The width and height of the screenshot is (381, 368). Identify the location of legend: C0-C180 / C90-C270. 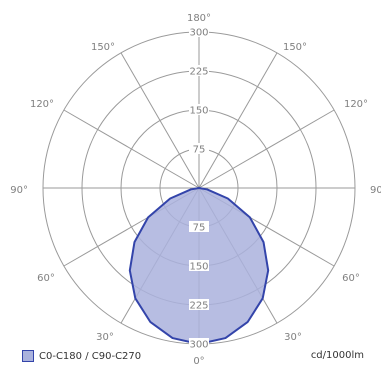
(81, 356).